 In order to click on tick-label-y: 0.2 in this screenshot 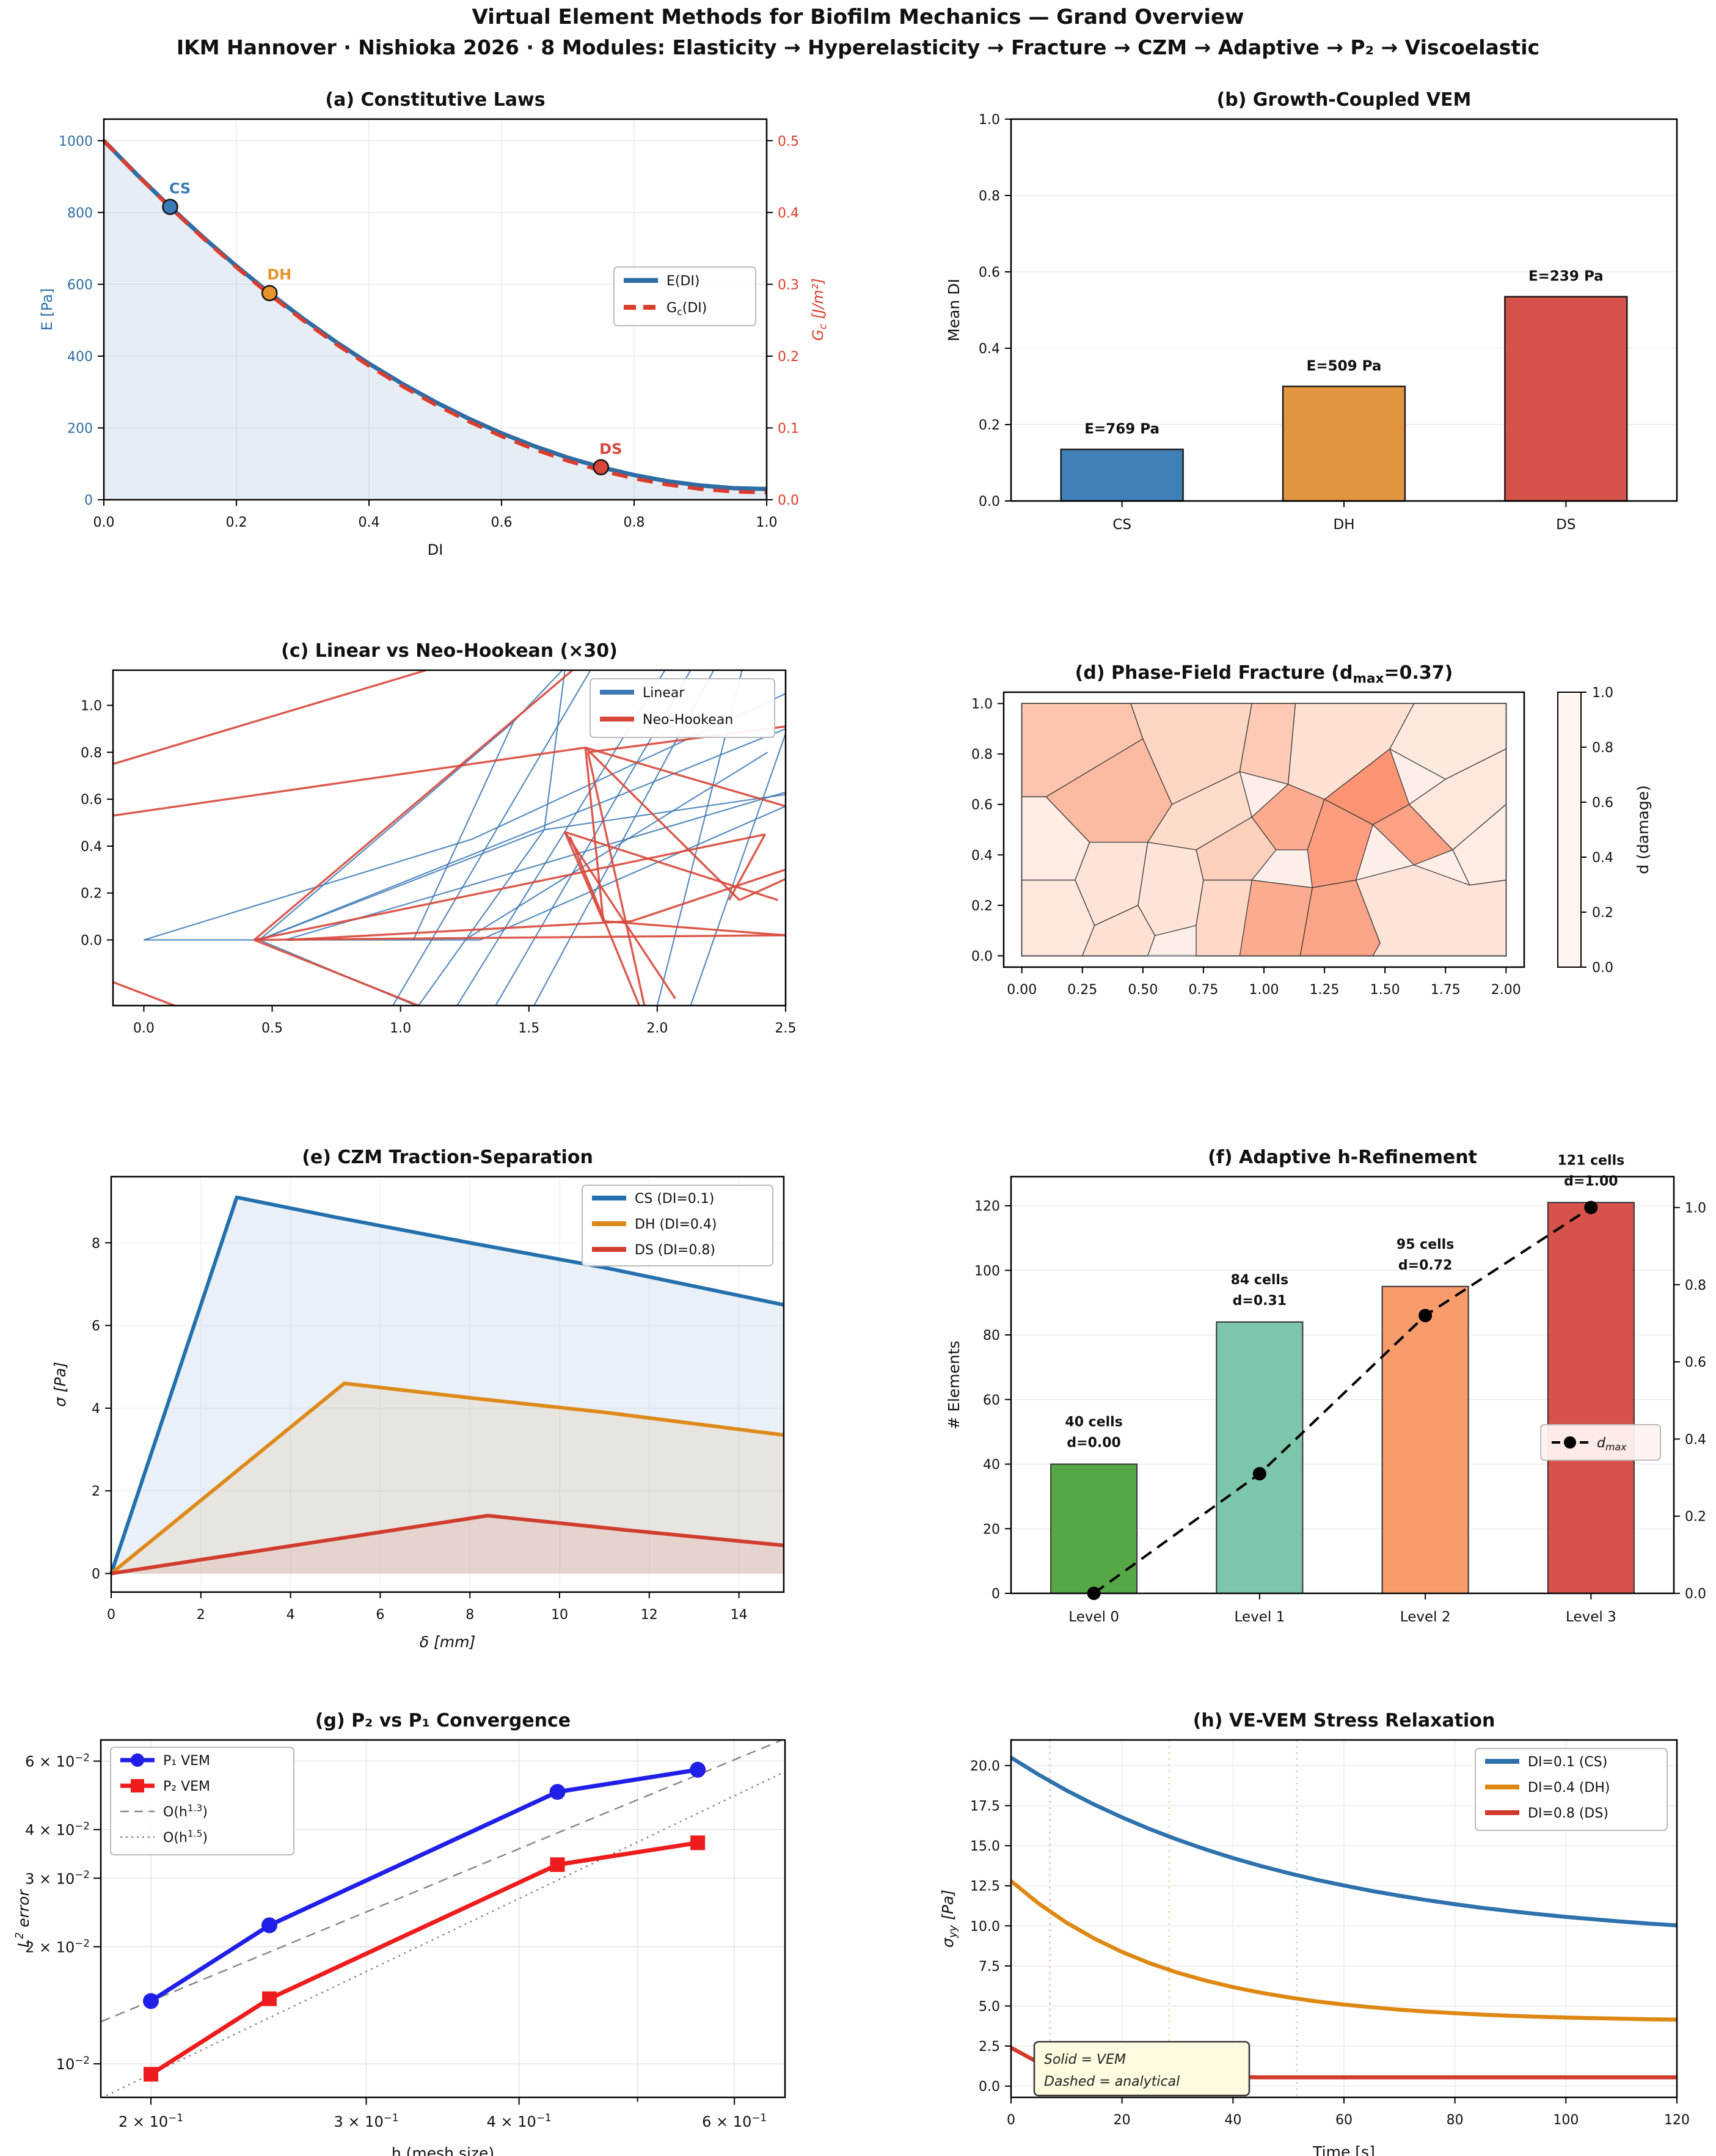, I will do `click(982, 906)`.